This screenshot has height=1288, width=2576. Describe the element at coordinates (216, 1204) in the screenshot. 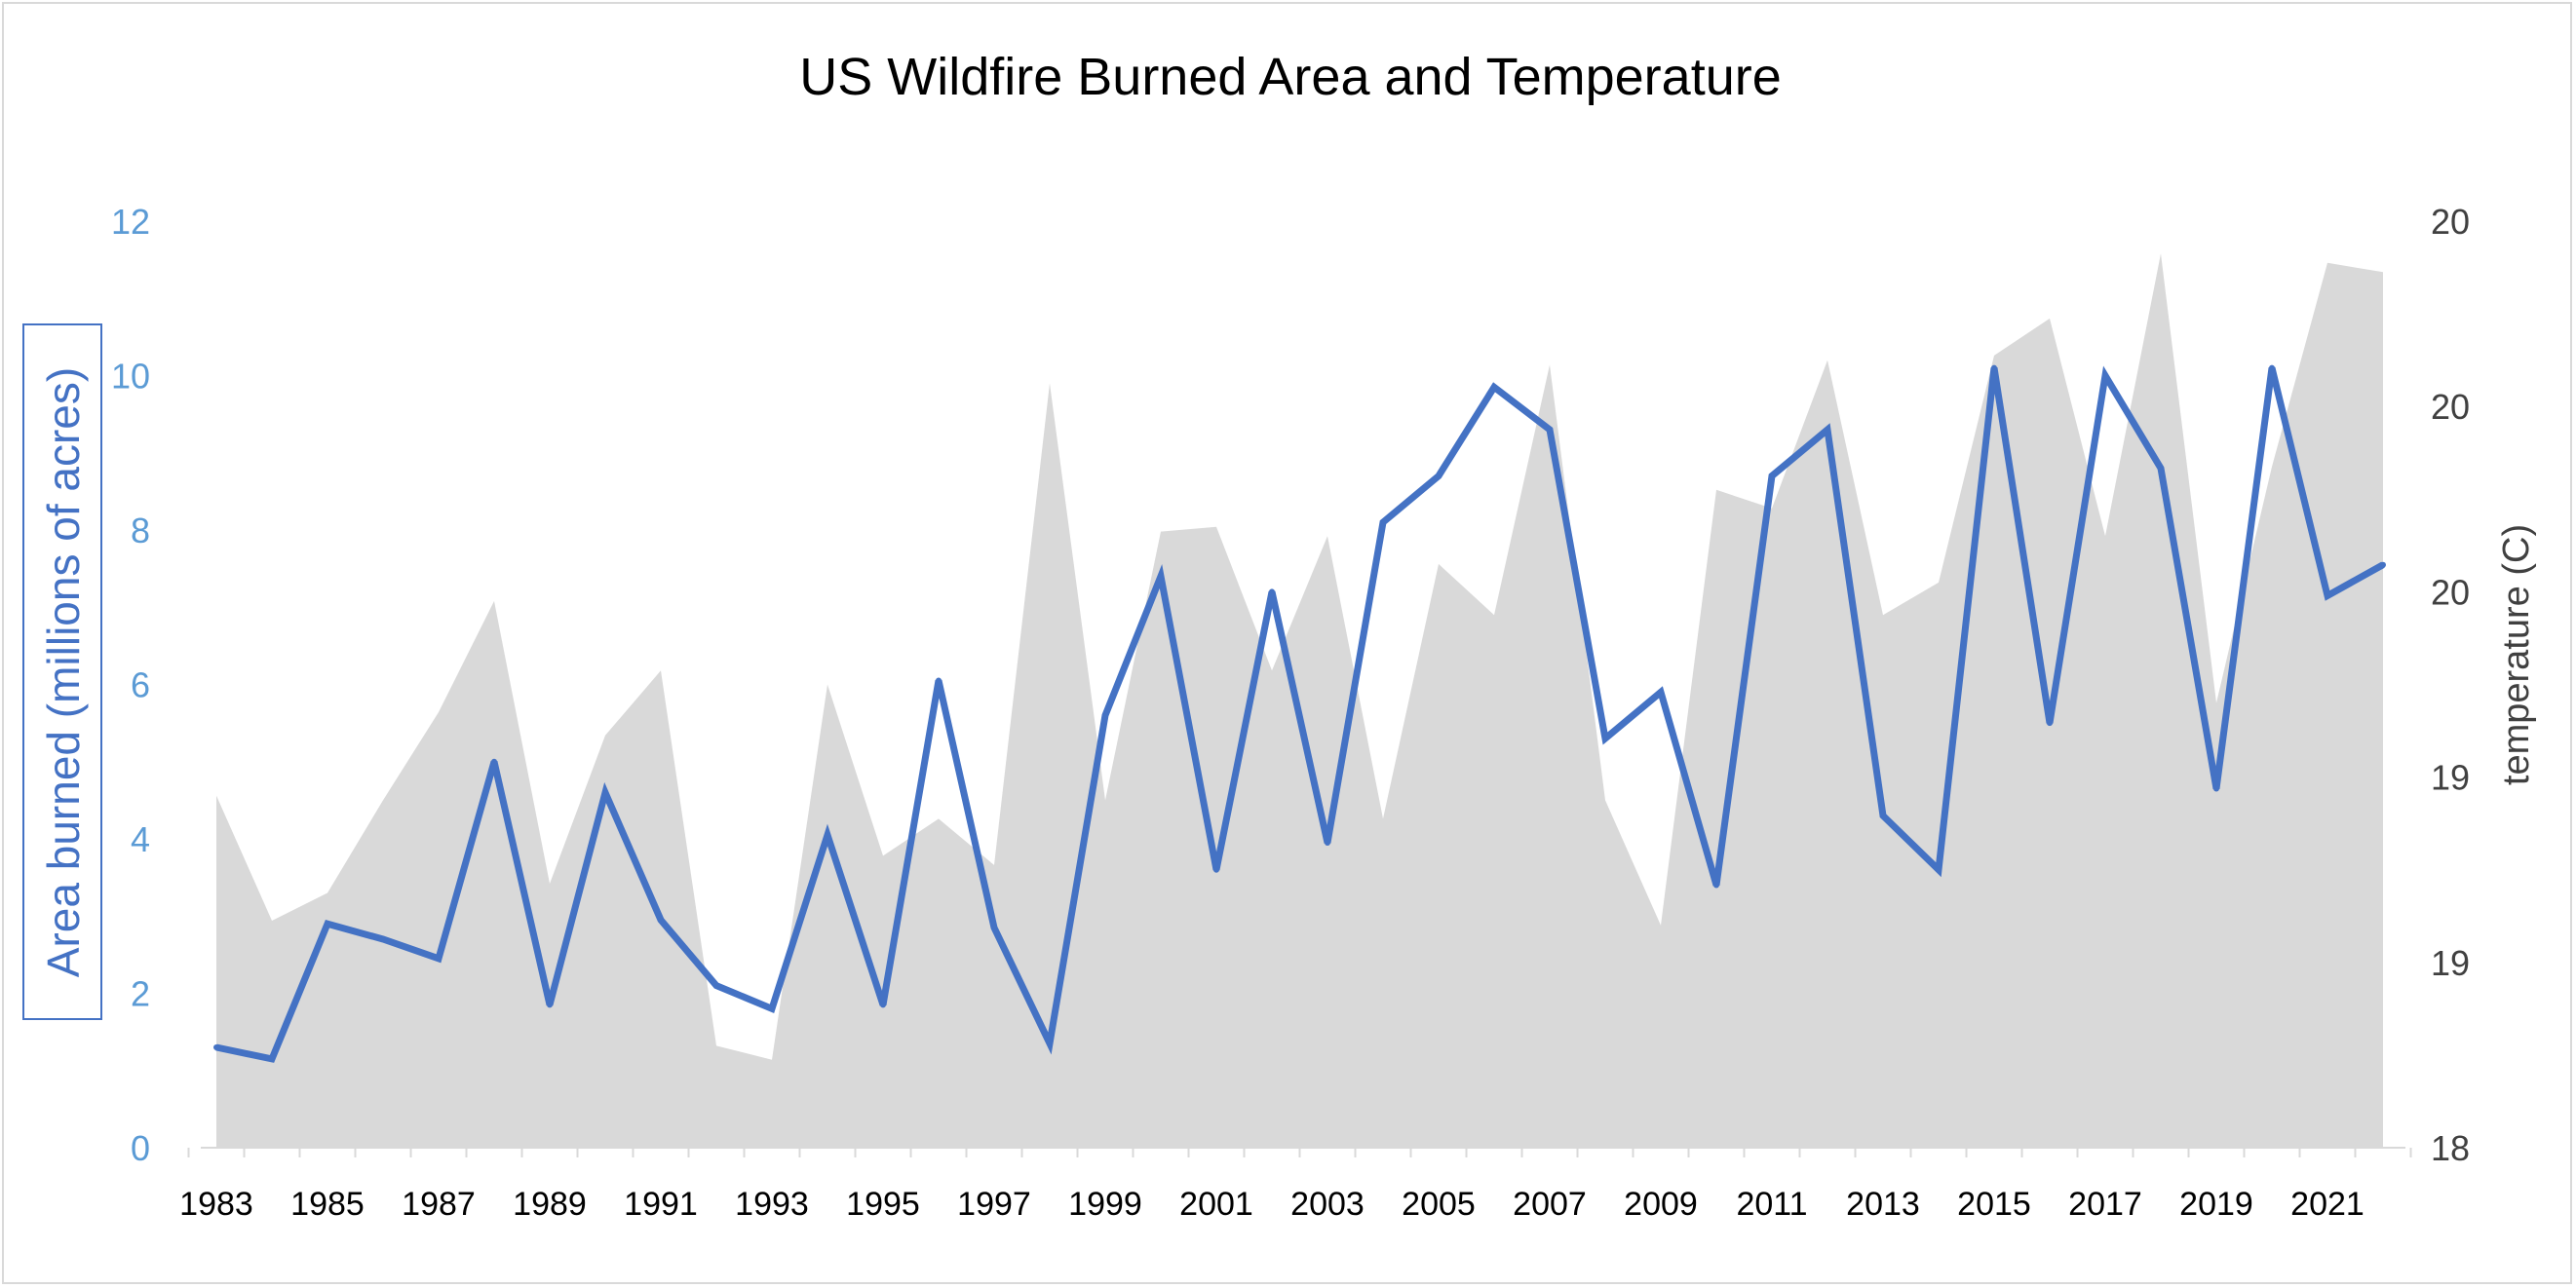

I see `x-tick-label: 1983` at that location.